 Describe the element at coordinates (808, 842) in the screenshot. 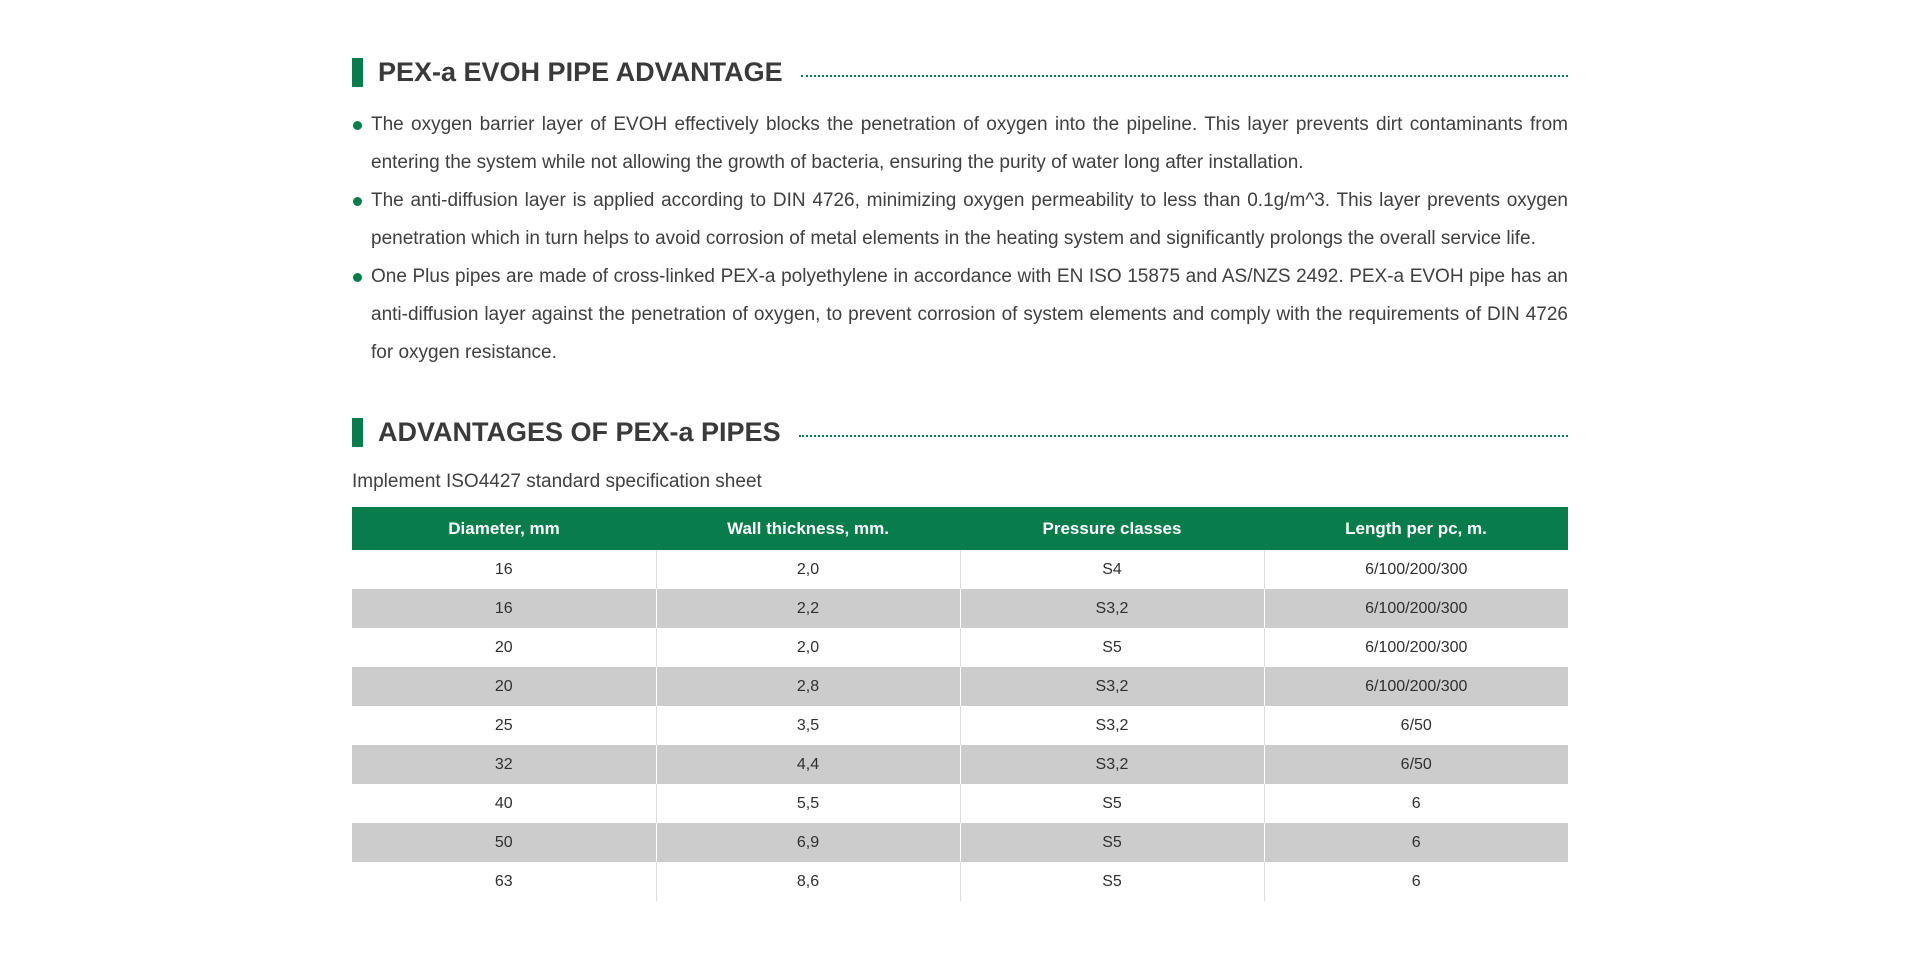

I see `table-cell: 6,9` at that location.